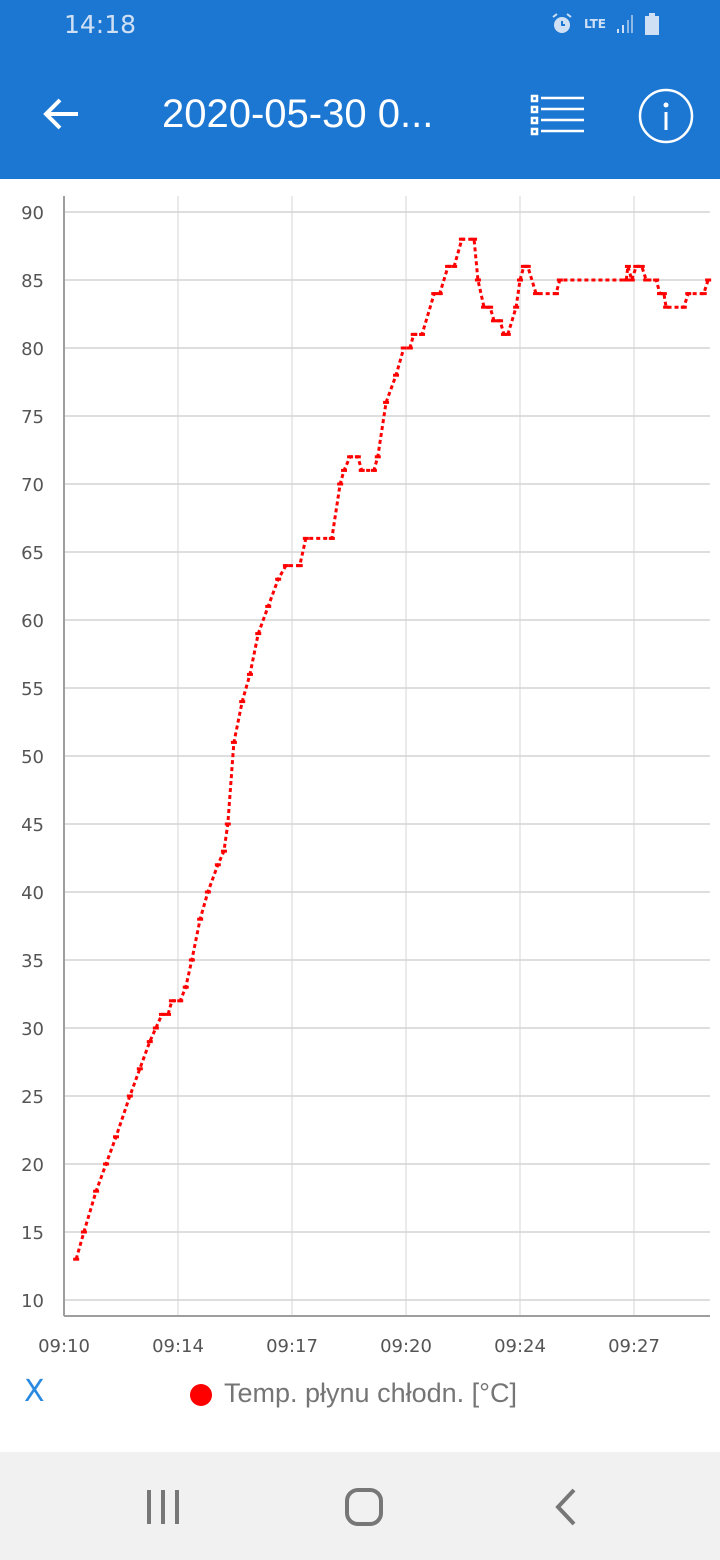  I want to click on info-icon, so click(666, 116).